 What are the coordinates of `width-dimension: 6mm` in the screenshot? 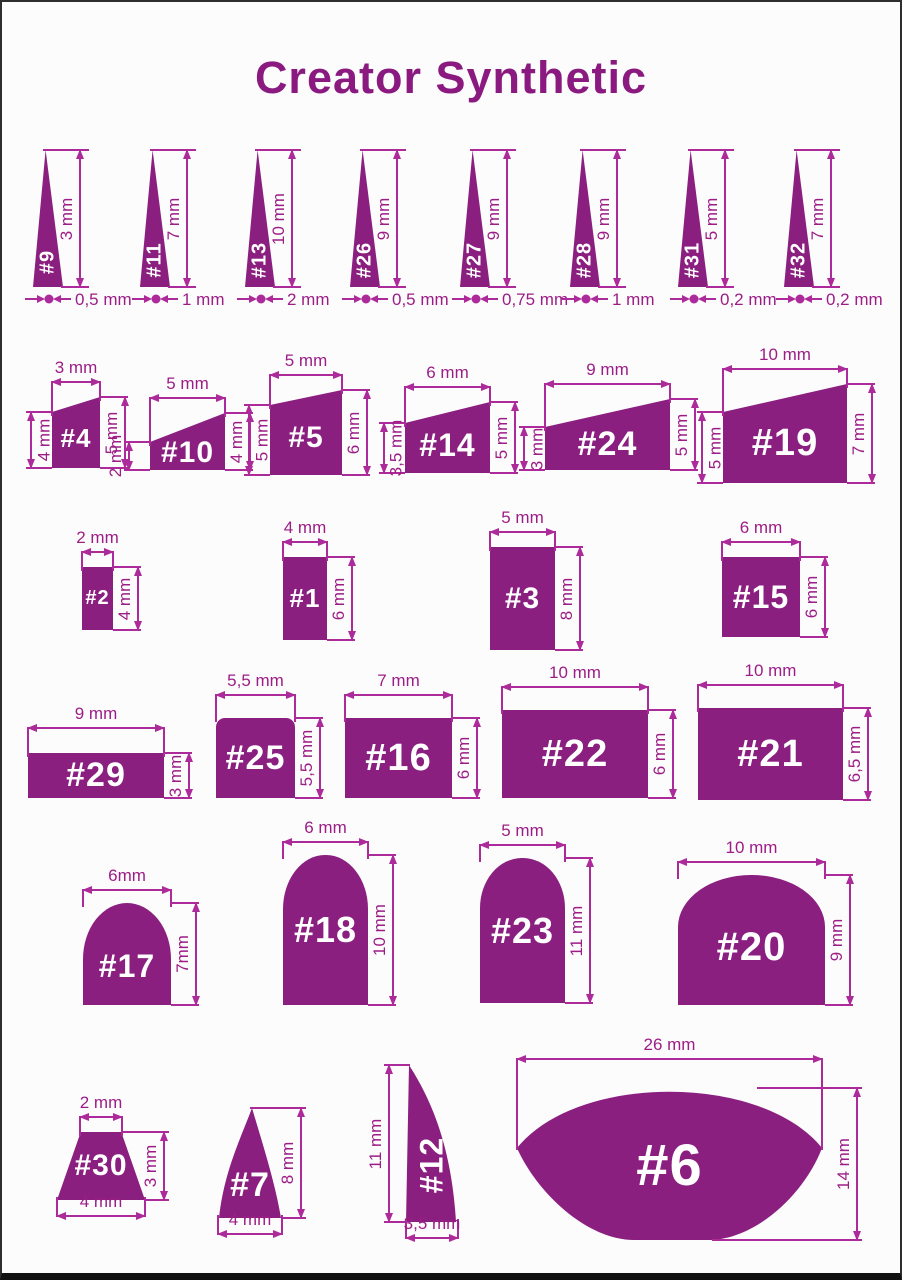 It's located at (127, 880).